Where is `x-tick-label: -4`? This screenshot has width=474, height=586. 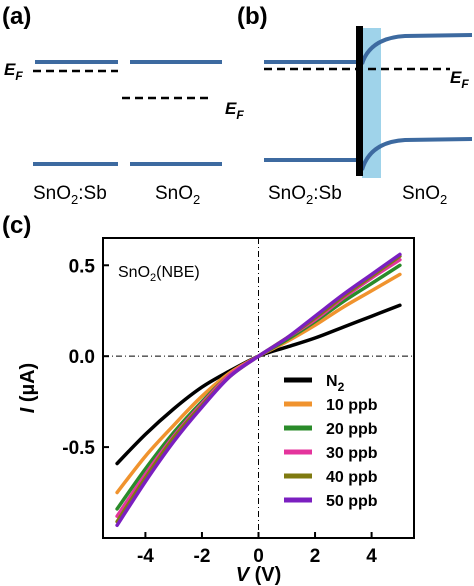
x-tick-label: -4 is located at coordinates (145, 556).